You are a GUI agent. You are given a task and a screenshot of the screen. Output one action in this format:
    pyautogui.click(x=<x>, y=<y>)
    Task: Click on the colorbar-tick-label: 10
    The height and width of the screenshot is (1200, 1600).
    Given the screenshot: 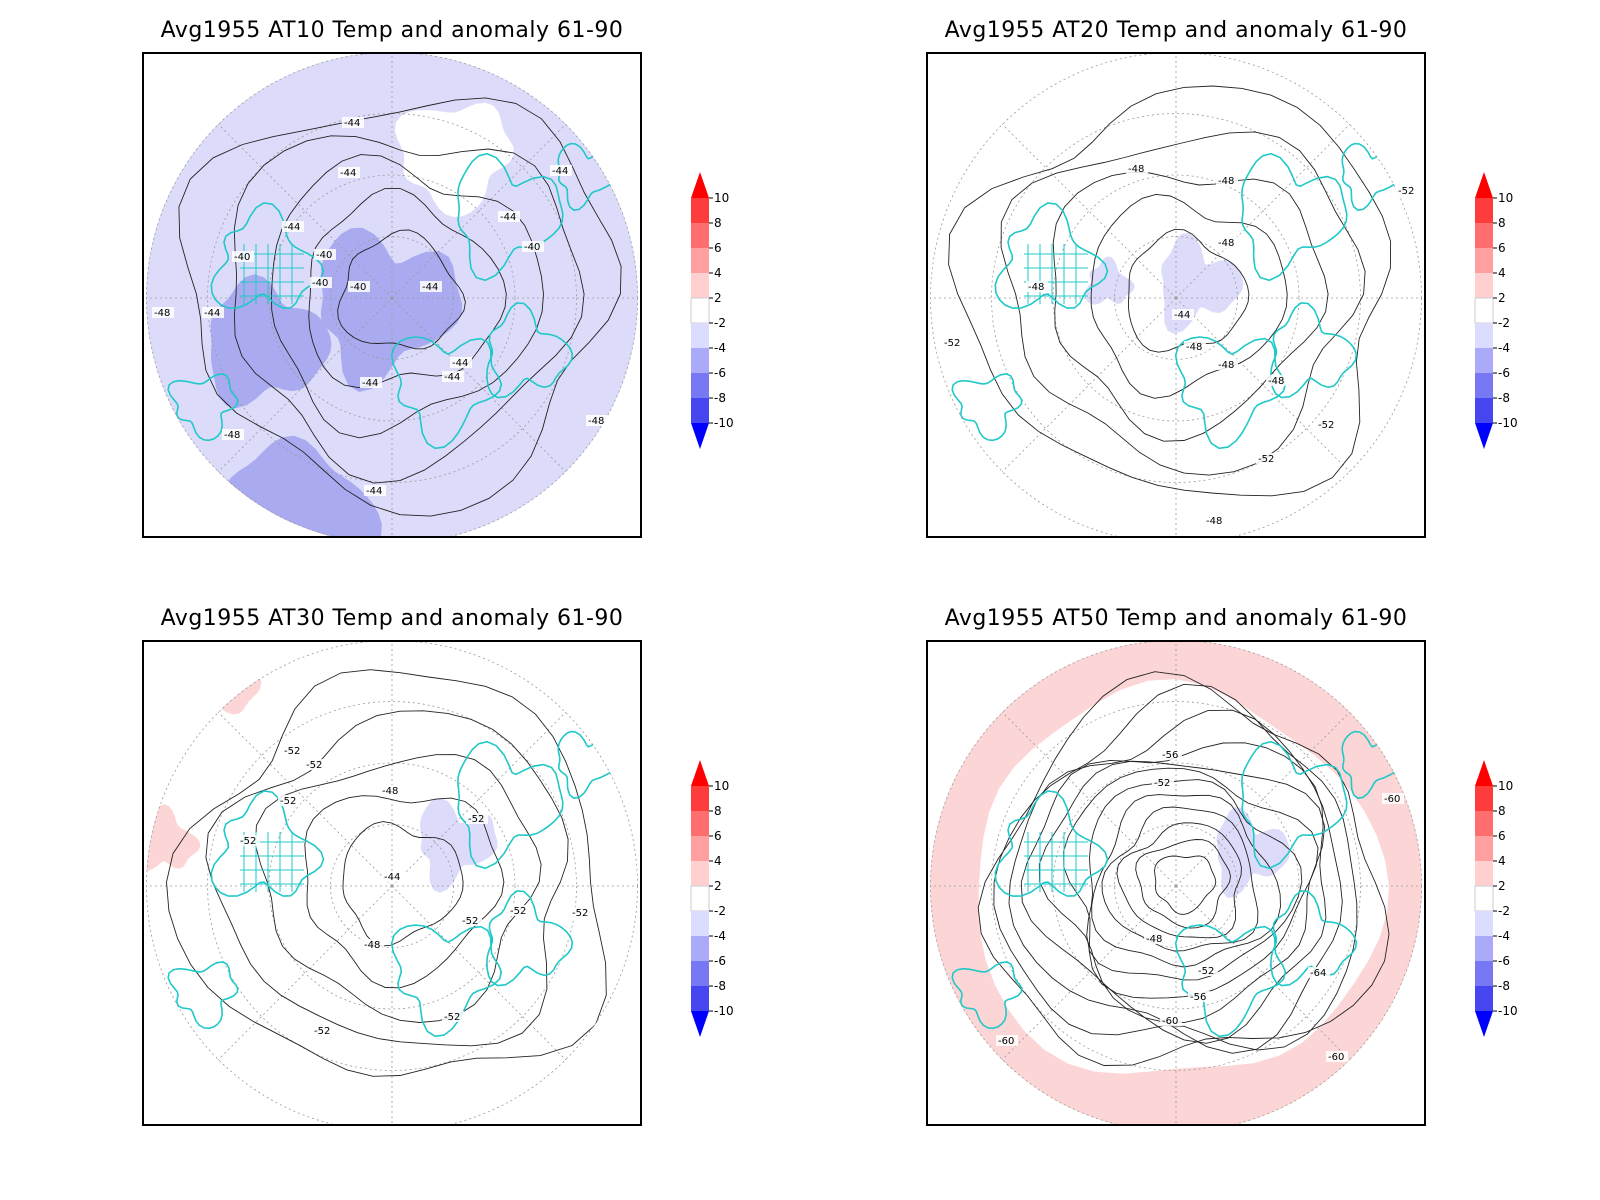 What is the action you would take?
    pyautogui.click(x=1505, y=786)
    